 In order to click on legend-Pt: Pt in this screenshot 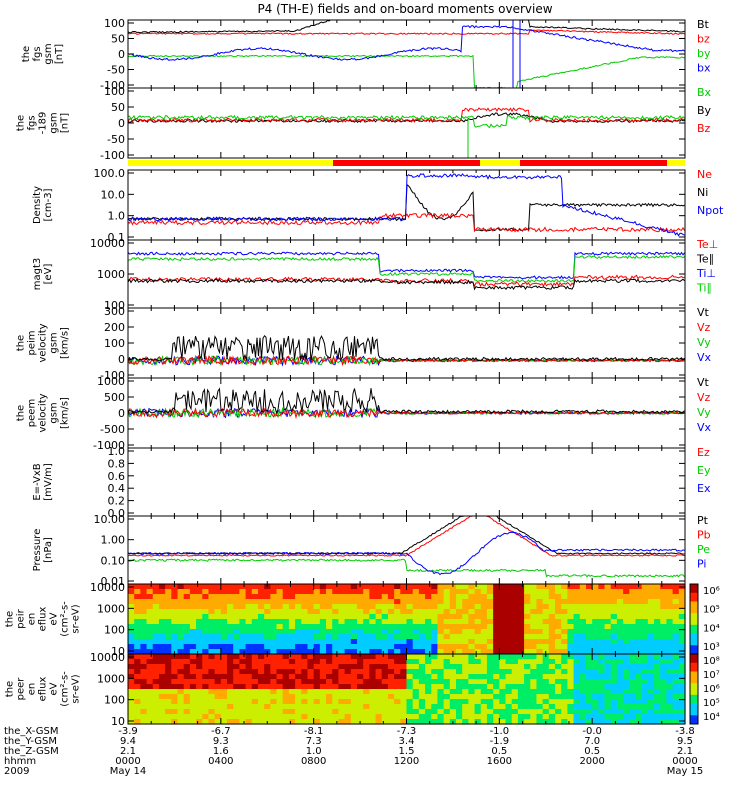, I will do `click(703, 520)`.